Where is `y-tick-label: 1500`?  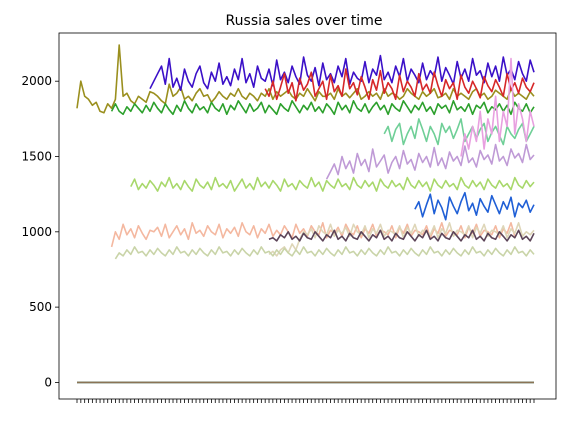 y-tick-label: 1500 is located at coordinates (36, 157).